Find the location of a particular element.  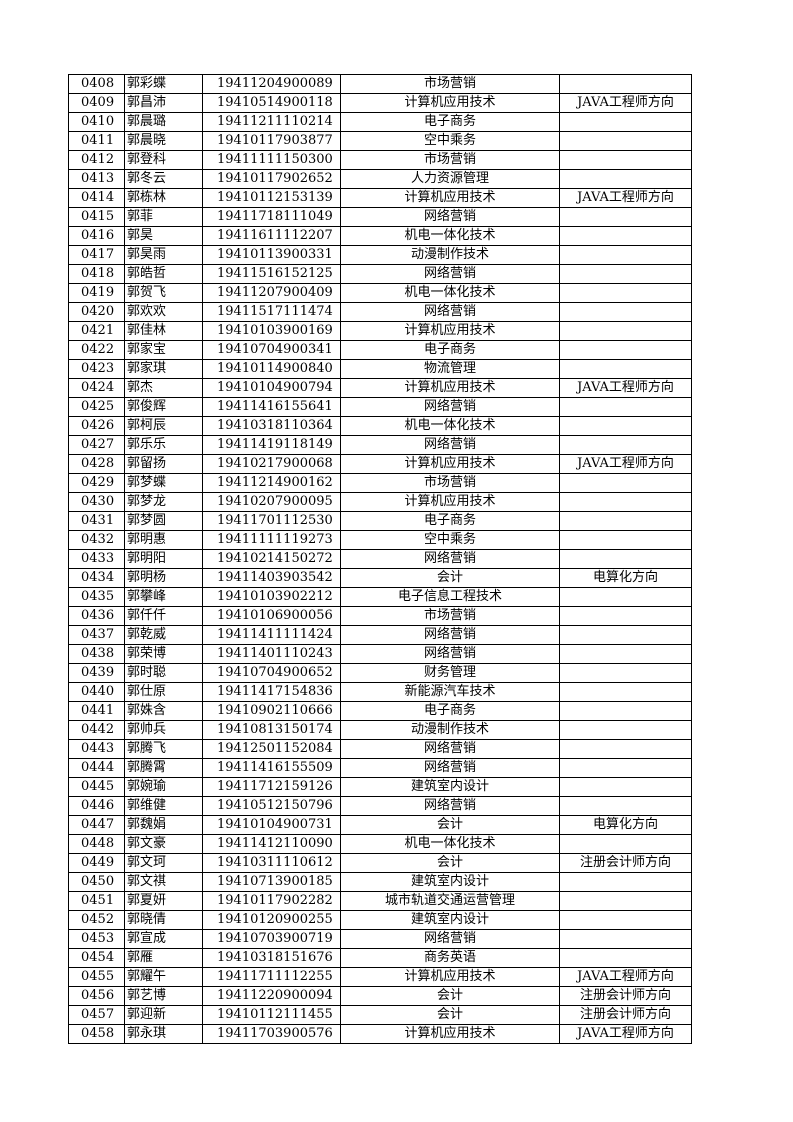

row-number-cell: 0425 is located at coordinates (96, 407).